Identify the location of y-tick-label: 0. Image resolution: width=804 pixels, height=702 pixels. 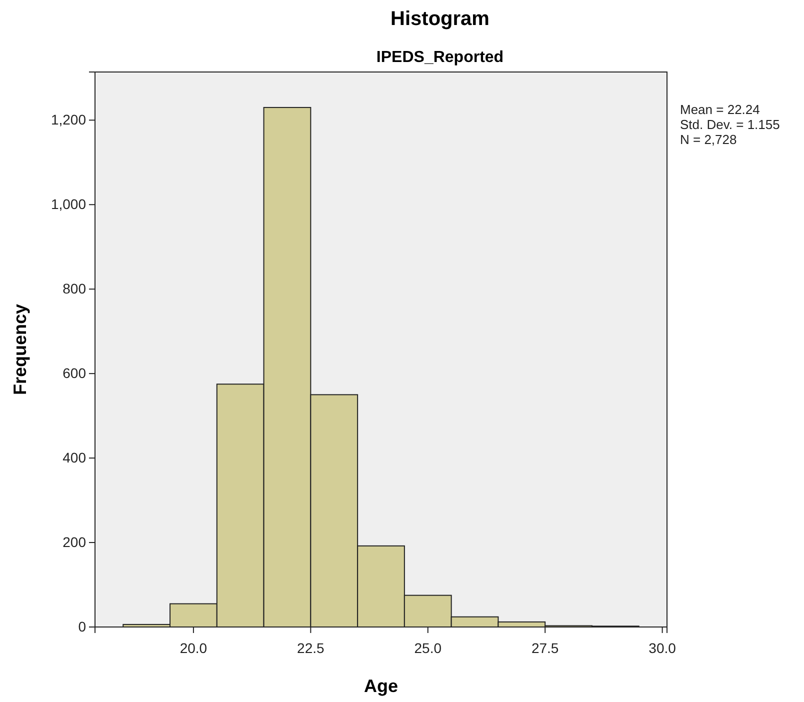
(82, 626).